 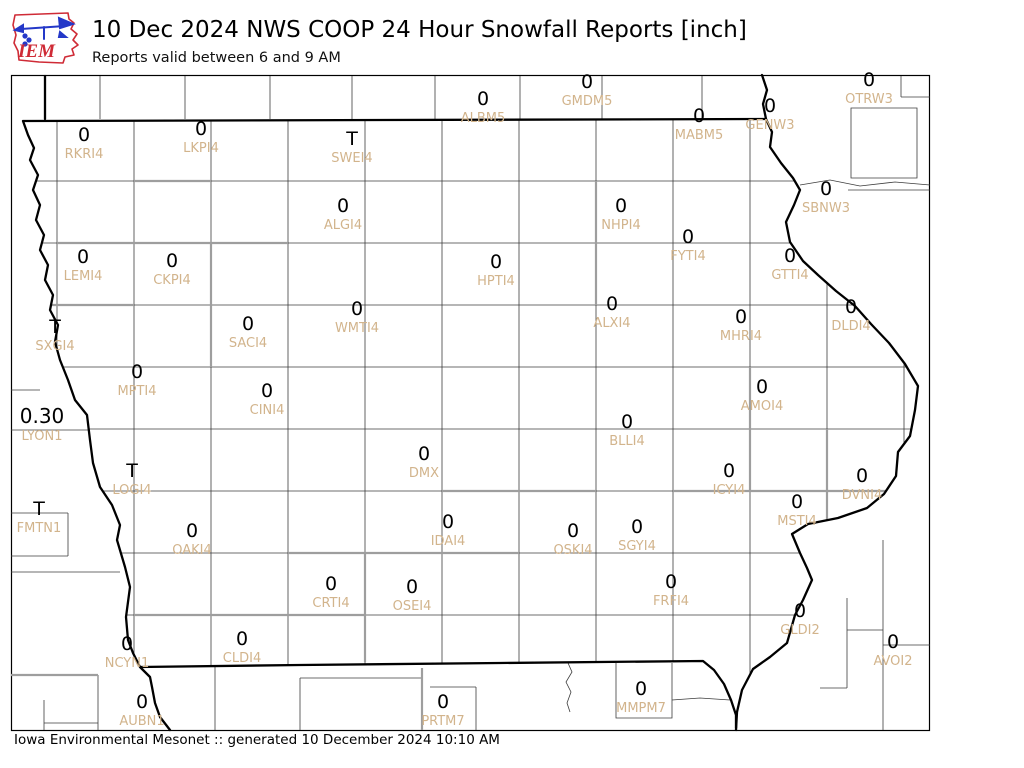 What do you see at coordinates (762, 406) in the screenshot?
I see `station-label: AMOI4` at bounding box center [762, 406].